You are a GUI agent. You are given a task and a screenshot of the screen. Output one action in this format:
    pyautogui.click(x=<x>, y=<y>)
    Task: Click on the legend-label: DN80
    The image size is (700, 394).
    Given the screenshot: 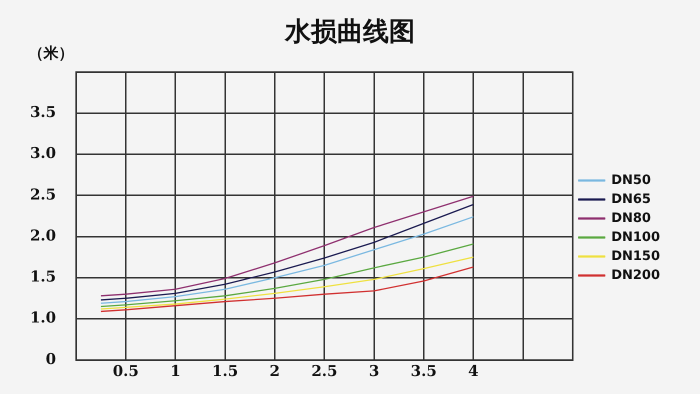 What is the action you would take?
    pyautogui.click(x=631, y=218)
    